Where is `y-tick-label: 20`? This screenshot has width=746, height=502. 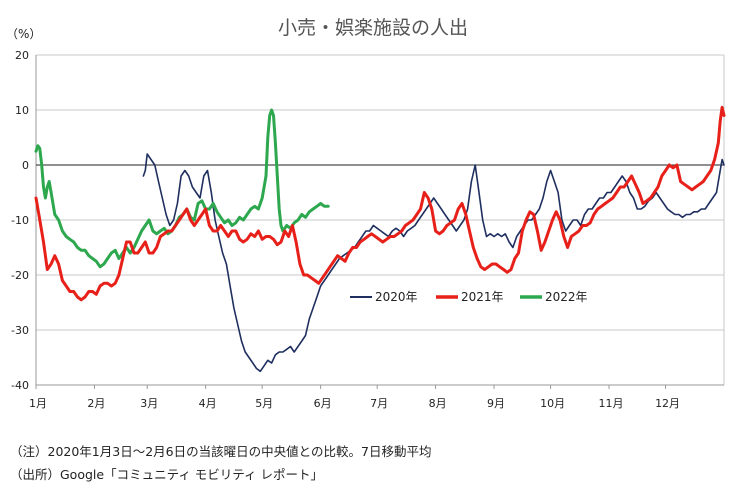 y-tick-label: 20 is located at coordinates (22, 55).